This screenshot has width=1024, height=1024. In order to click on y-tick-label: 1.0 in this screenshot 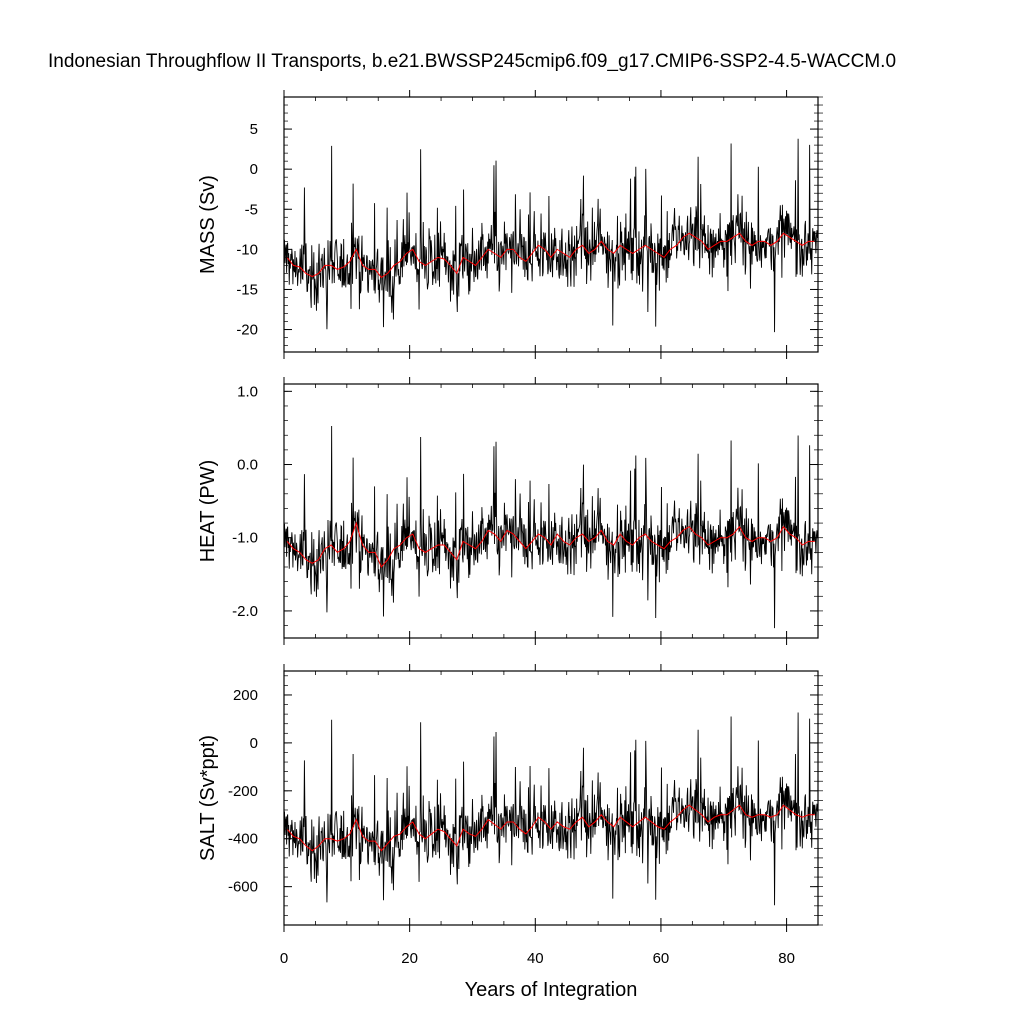, I will do `click(247, 391)`.